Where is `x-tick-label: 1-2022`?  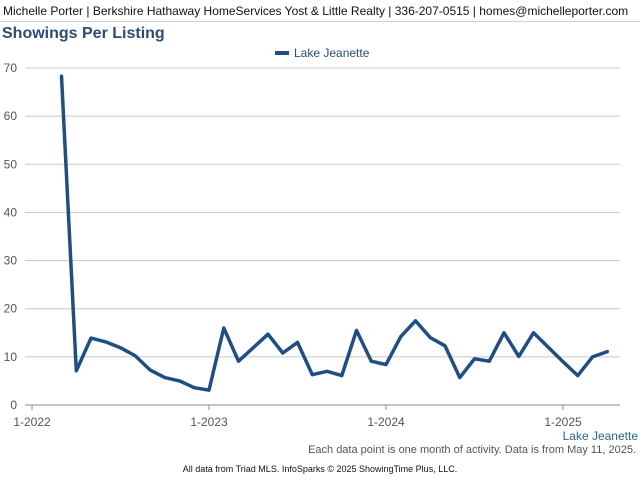
x-tick-label: 1-2022 is located at coordinates (32, 422).